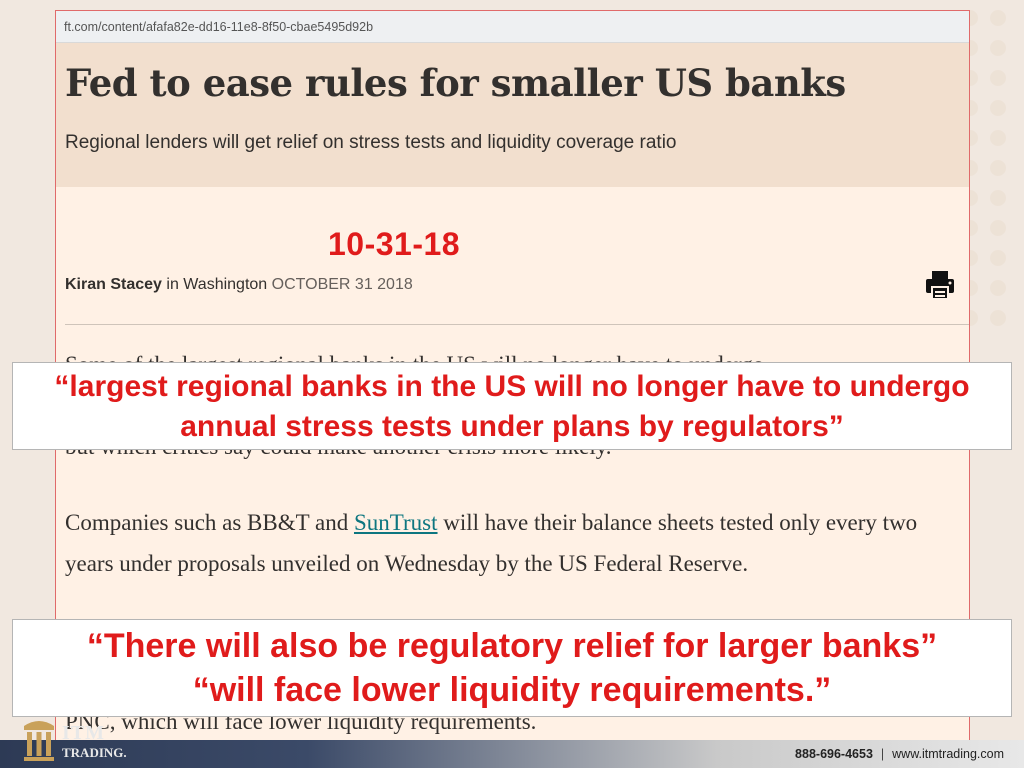  What do you see at coordinates (39, 741) in the screenshot?
I see `pillar-logo-icon` at bounding box center [39, 741].